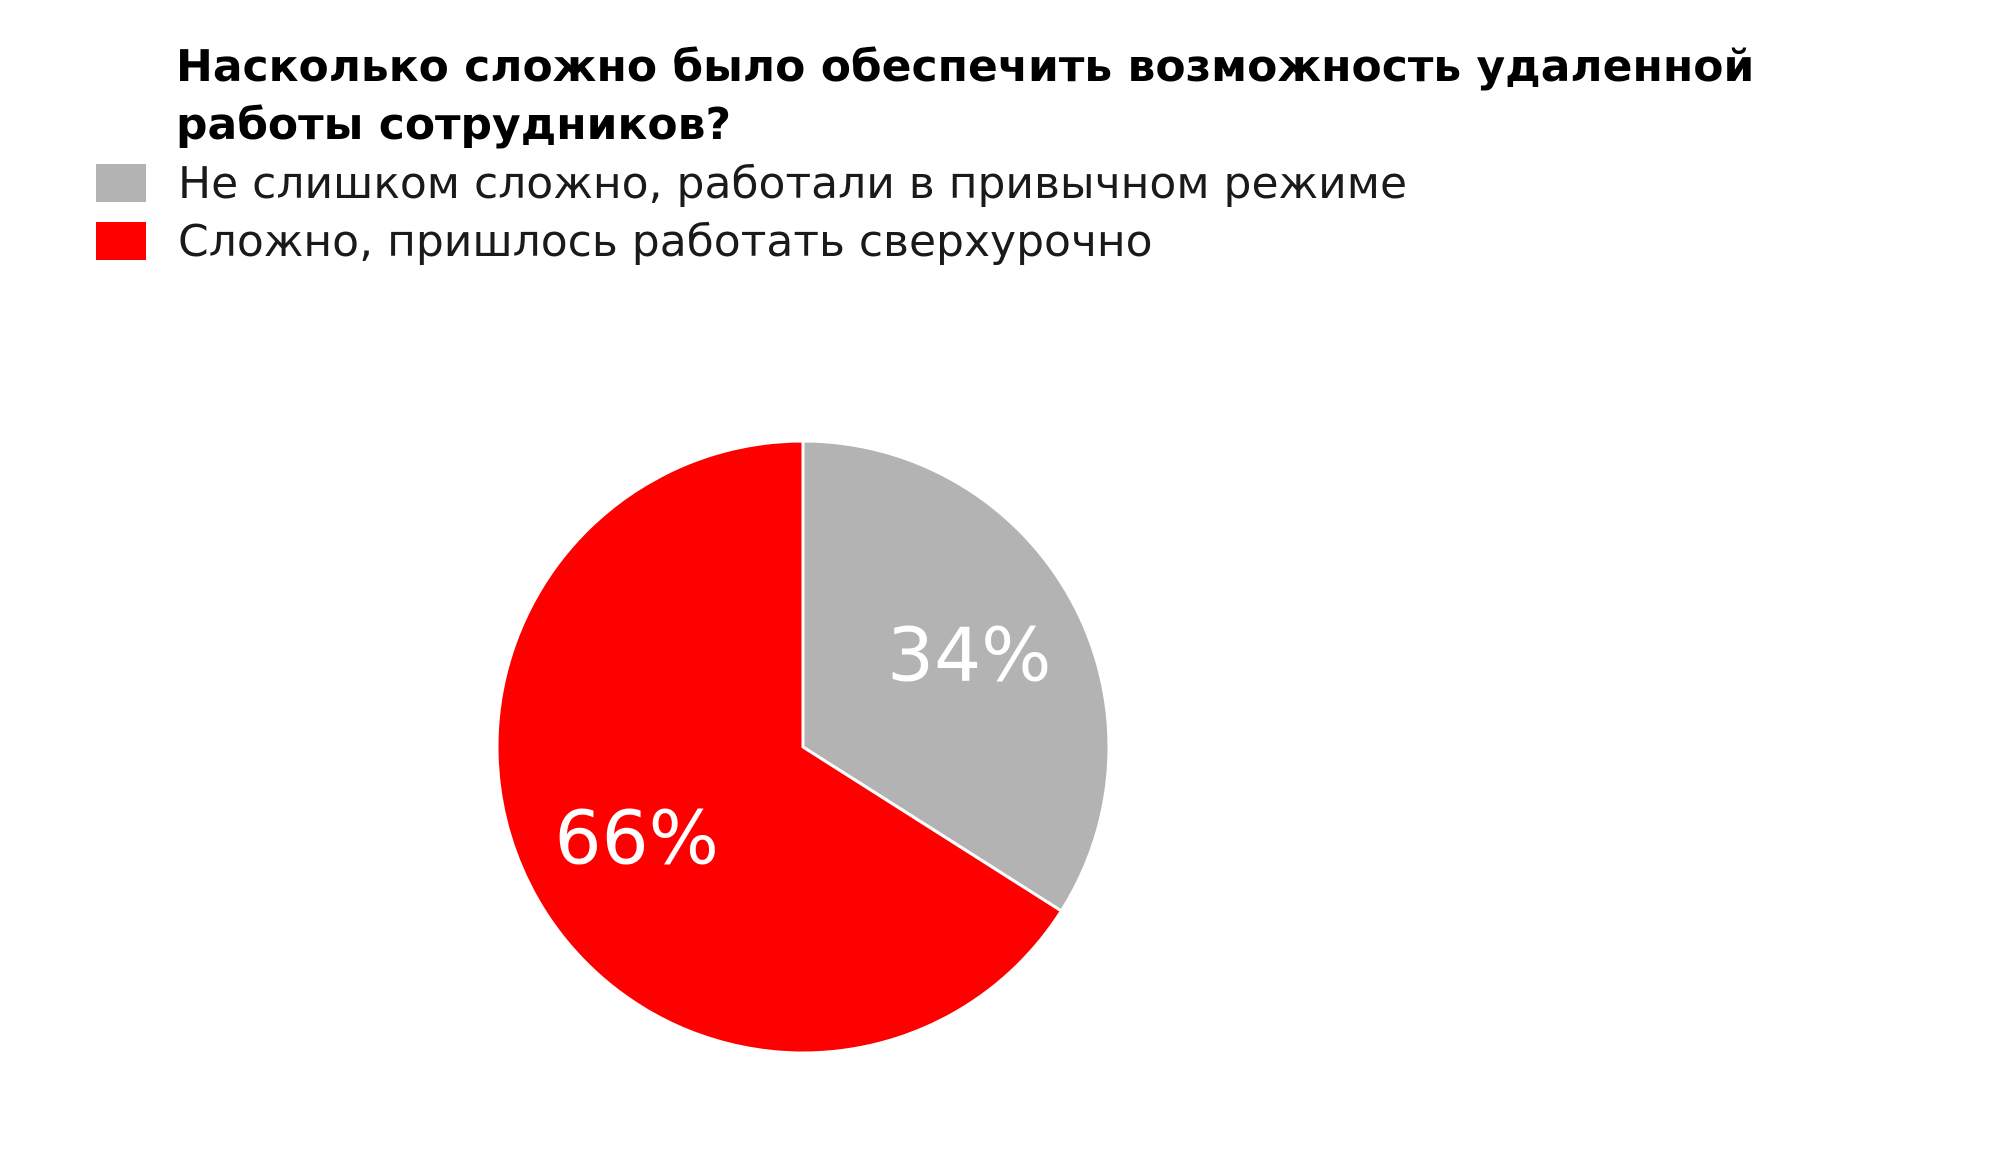 Image resolution: width=2000 pixels, height=1161 pixels. Describe the element at coordinates (121, 241) in the screenshot. I see `legend-swatch-red` at that location.